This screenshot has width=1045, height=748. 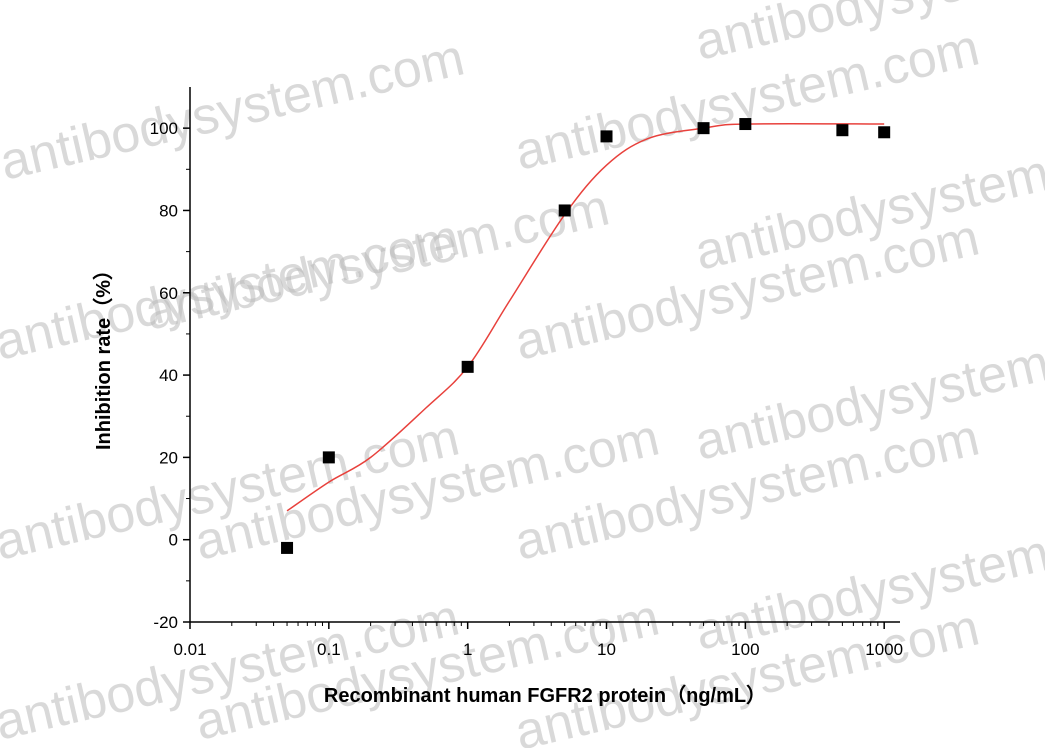 I want to click on y-tick-label: 100, so click(x=164, y=128).